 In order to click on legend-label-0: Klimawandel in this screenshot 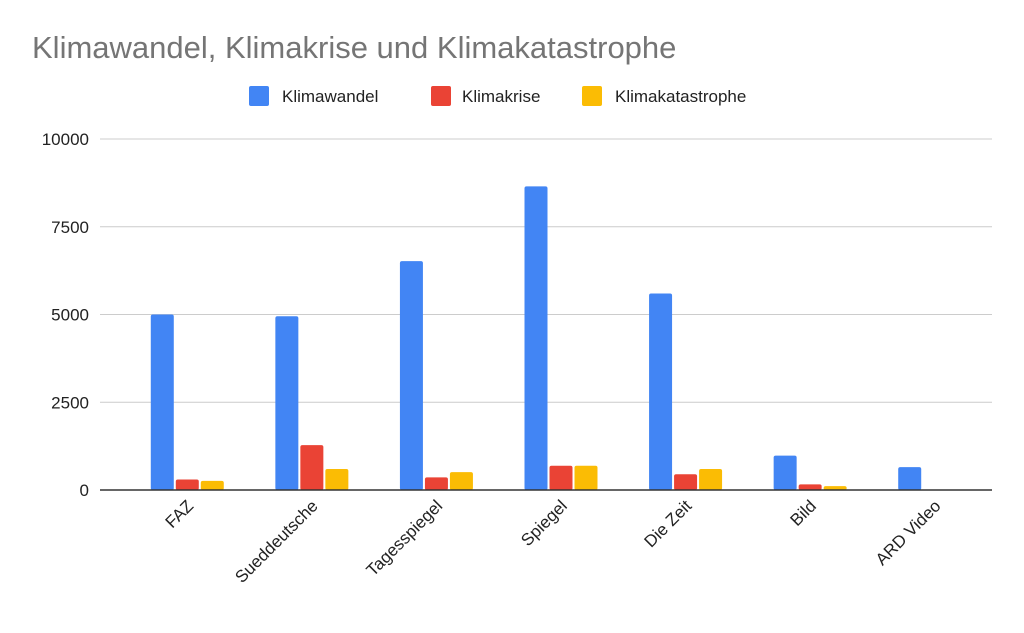, I will do `click(330, 96)`.